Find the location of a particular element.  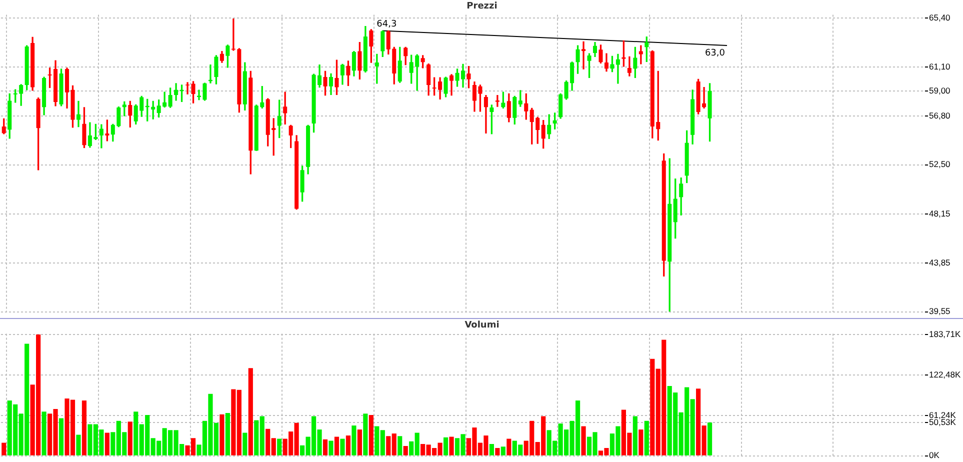

y-tick-label: 56,80 is located at coordinates (940, 115).